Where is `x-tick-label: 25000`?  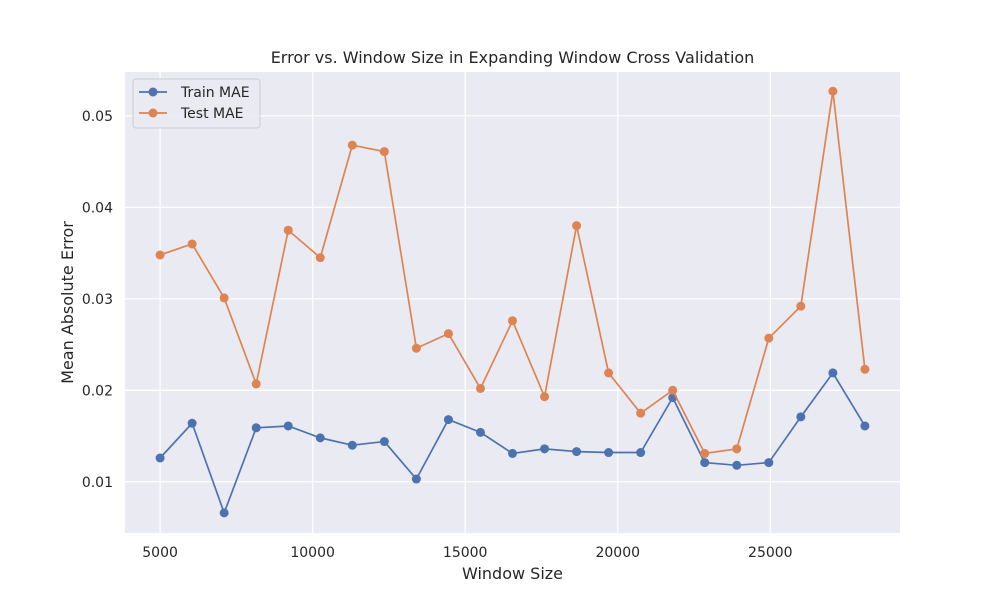 x-tick-label: 25000 is located at coordinates (770, 553).